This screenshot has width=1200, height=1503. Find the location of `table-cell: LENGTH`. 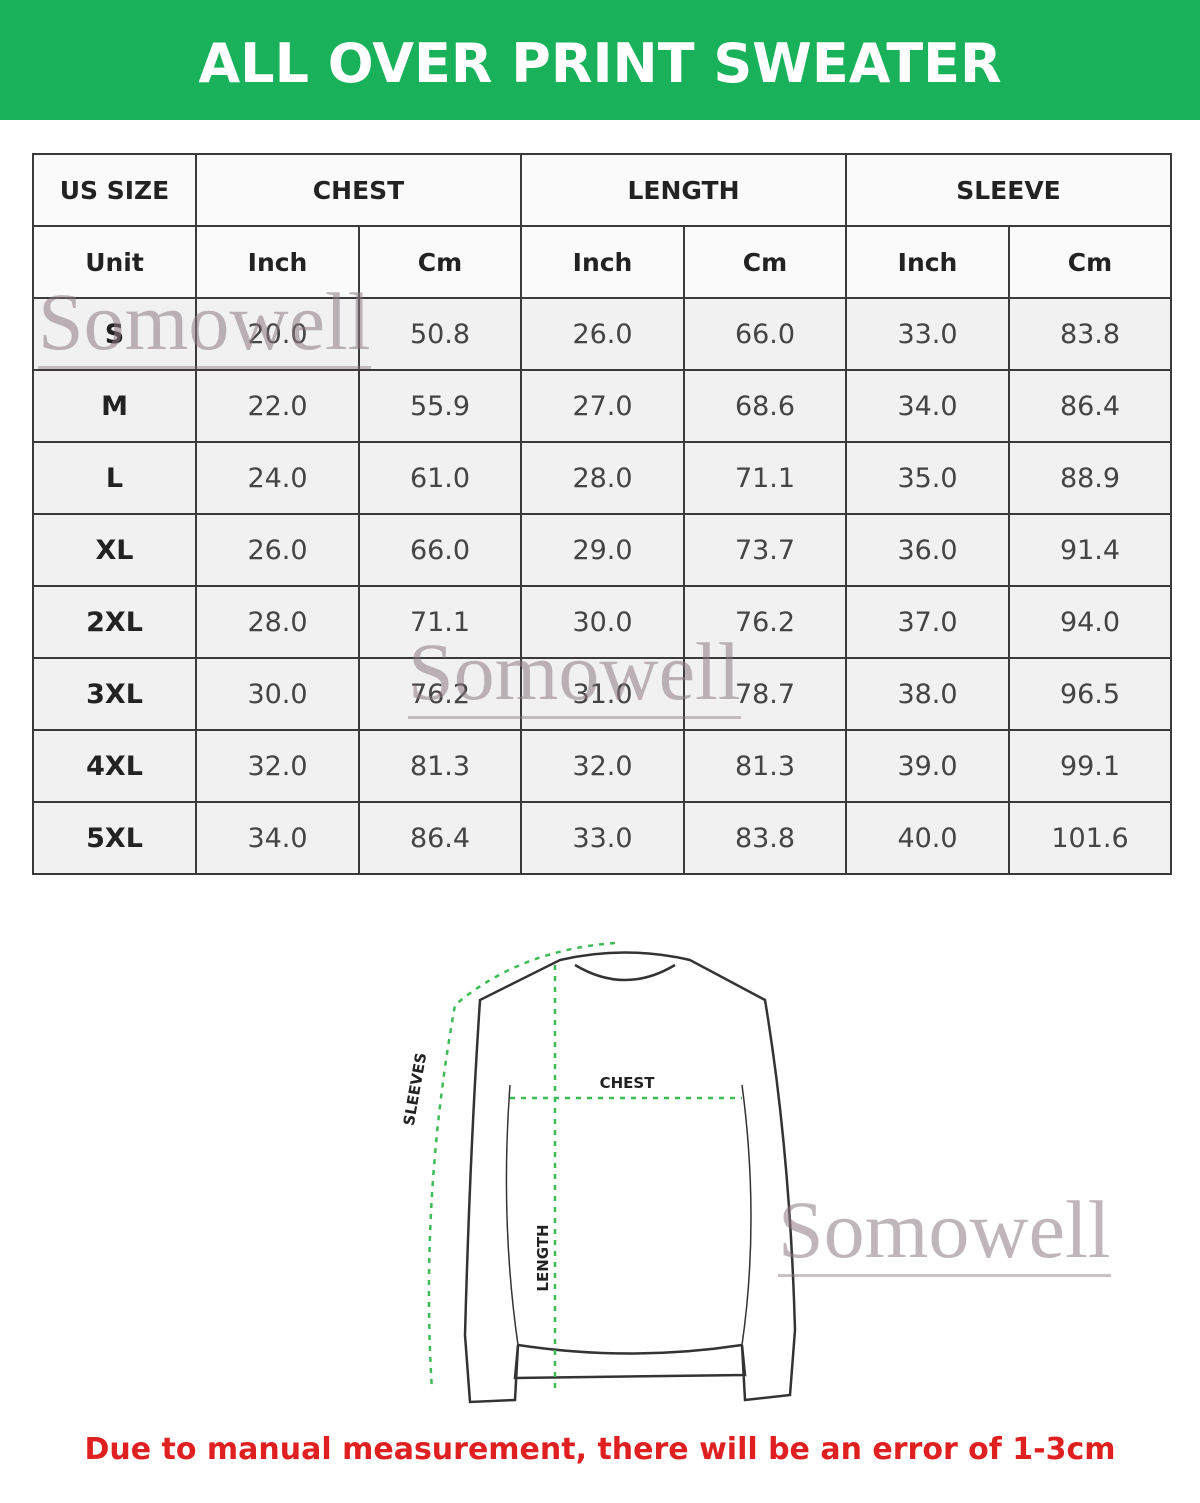

table-cell: LENGTH is located at coordinates (683, 190).